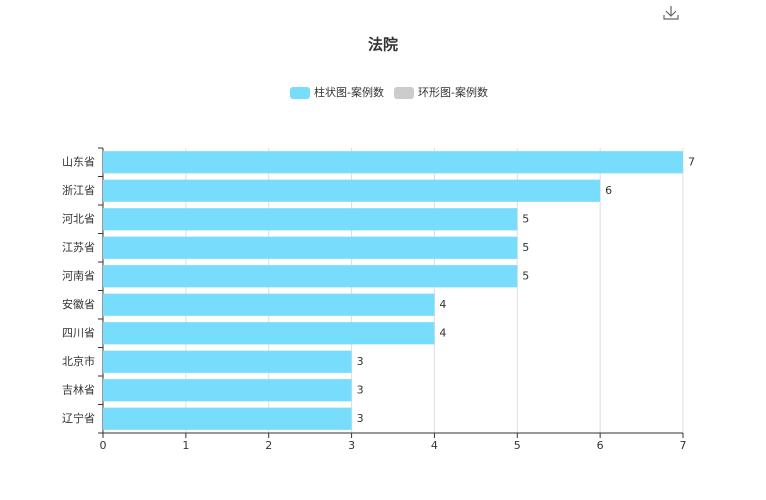  I want to click on y-tick-label: 北京市, so click(78, 361).